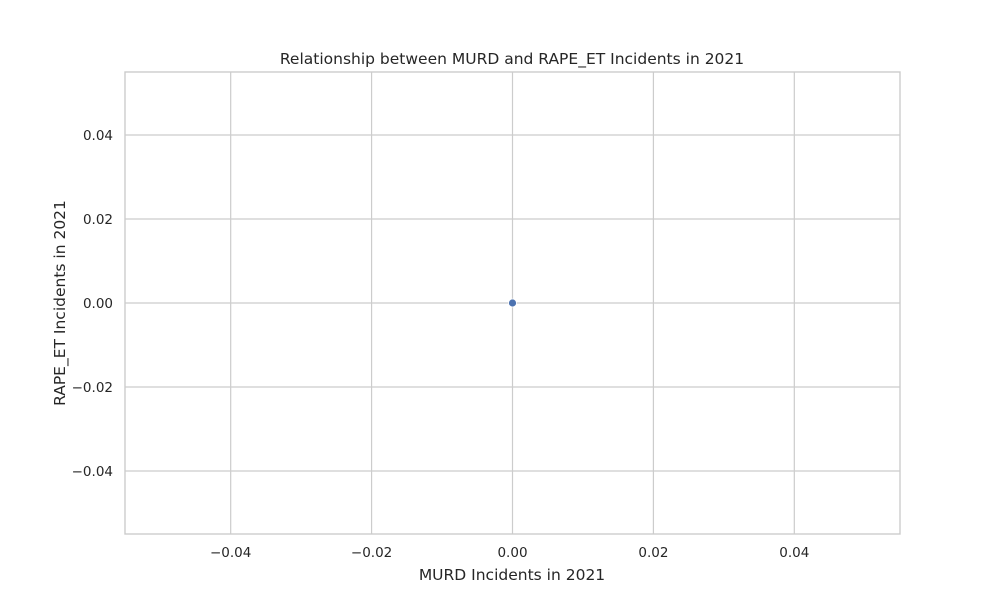 Image resolution: width=1000 pixels, height=600 pixels. I want to click on y-tick-label: −0.02, so click(92, 388).